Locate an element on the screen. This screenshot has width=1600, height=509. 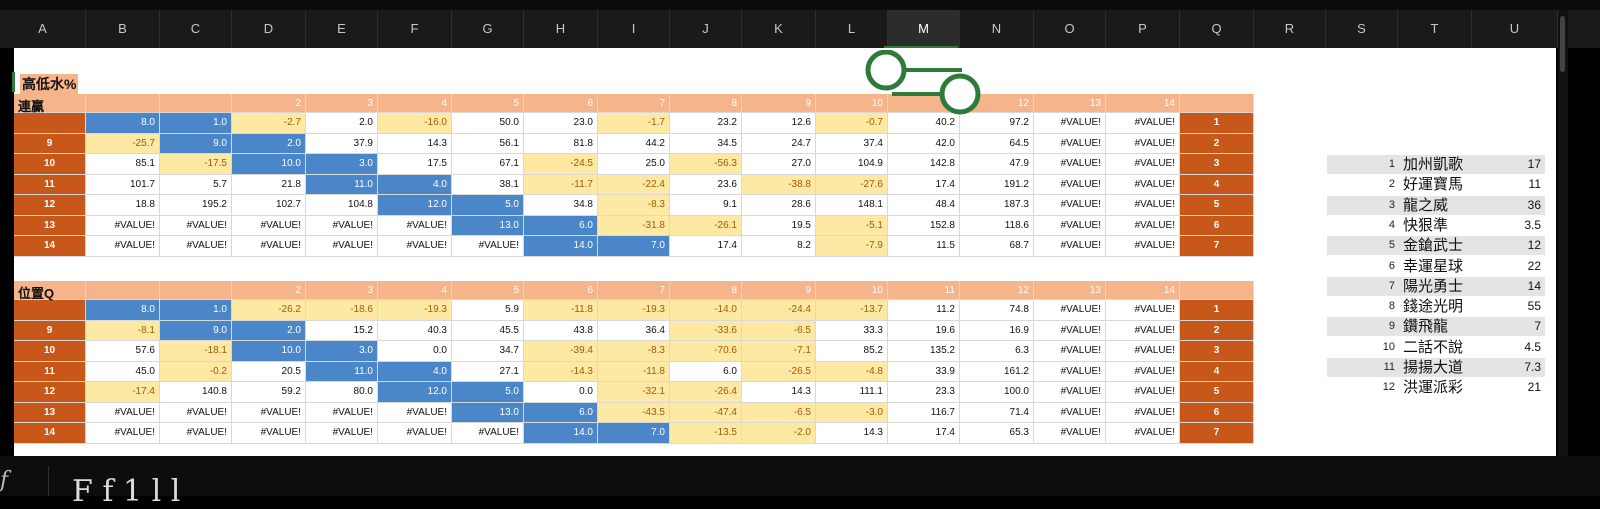
ranking-row: 5 金鎗武士 12 is located at coordinates (1436, 246).